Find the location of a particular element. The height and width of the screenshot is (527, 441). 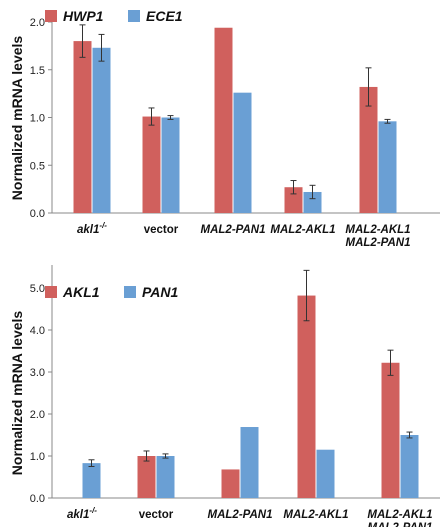

y-tick-label: 4.0 is located at coordinates (37, 331).